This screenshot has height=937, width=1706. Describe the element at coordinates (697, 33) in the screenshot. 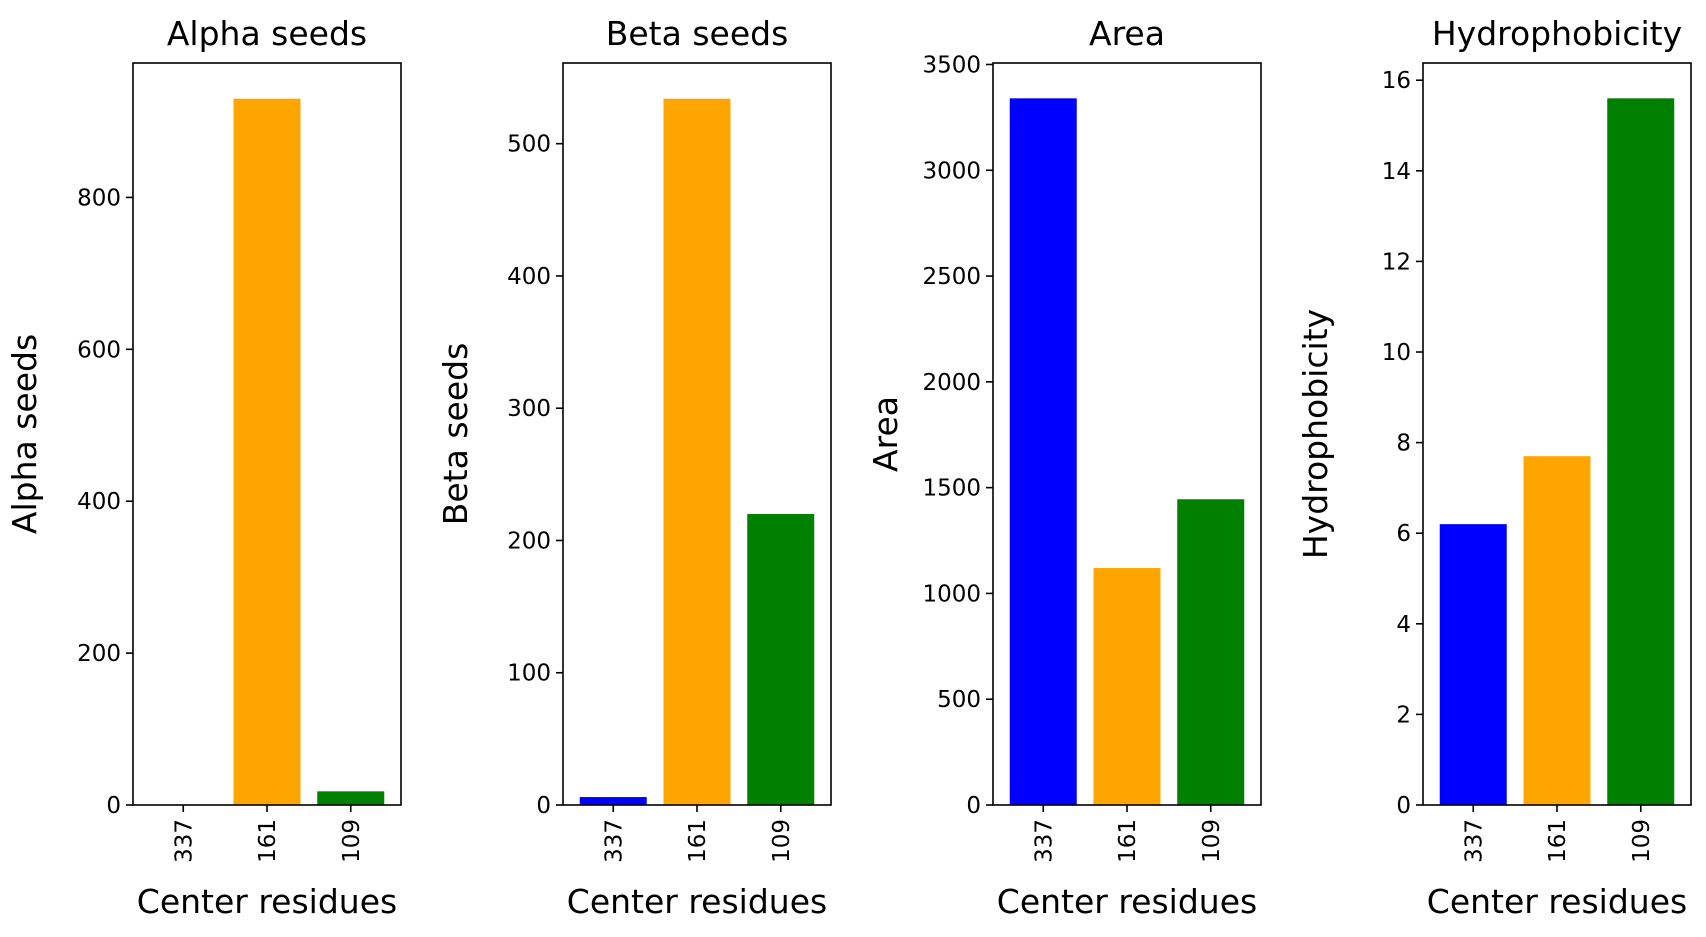

I see `subplot-title: Beta seeds` at that location.